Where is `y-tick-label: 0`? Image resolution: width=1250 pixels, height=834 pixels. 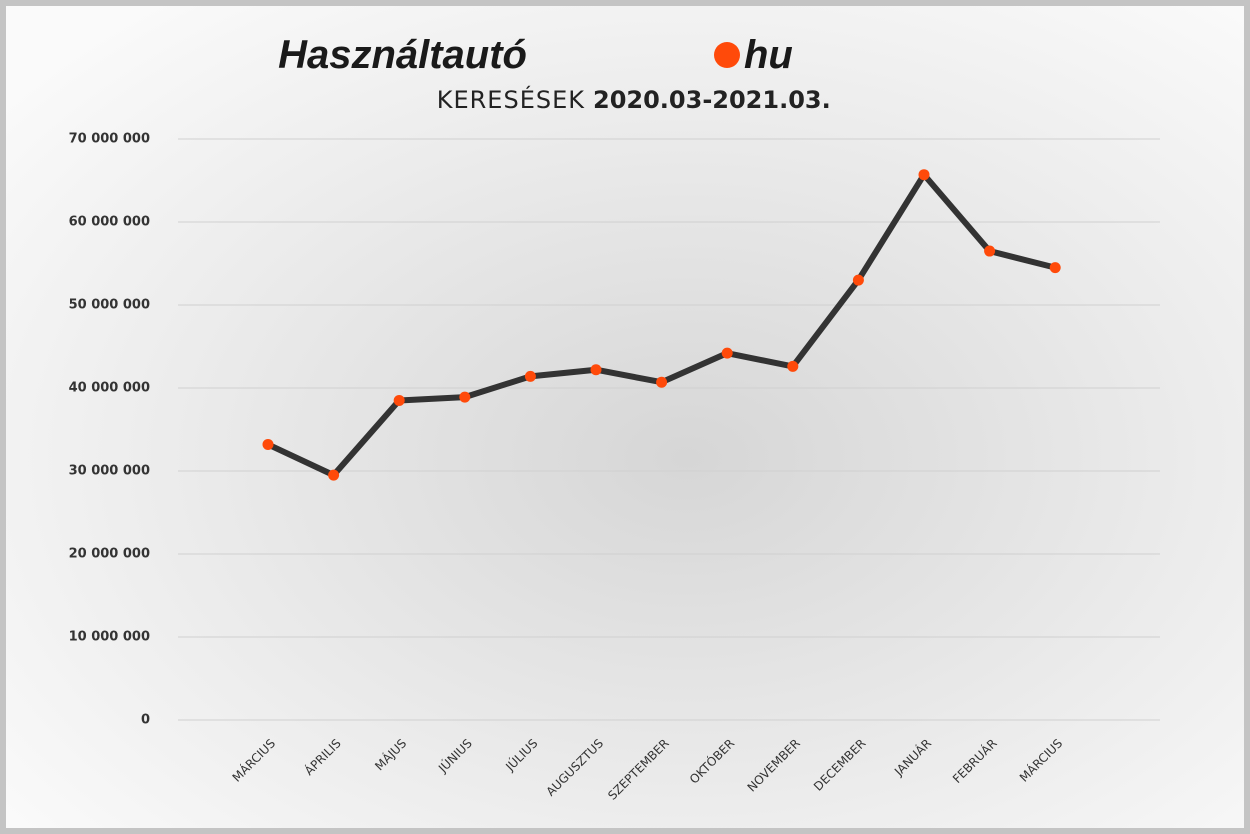 y-tick-label: 0 is located at coordinates (145, 720).